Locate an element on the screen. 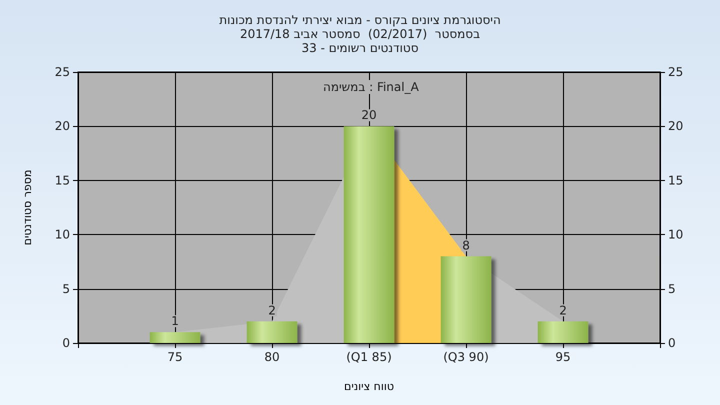 The height and width of the screenshot is (405, 720). x-tick-label: 80 is located at coordinates (272, 357).